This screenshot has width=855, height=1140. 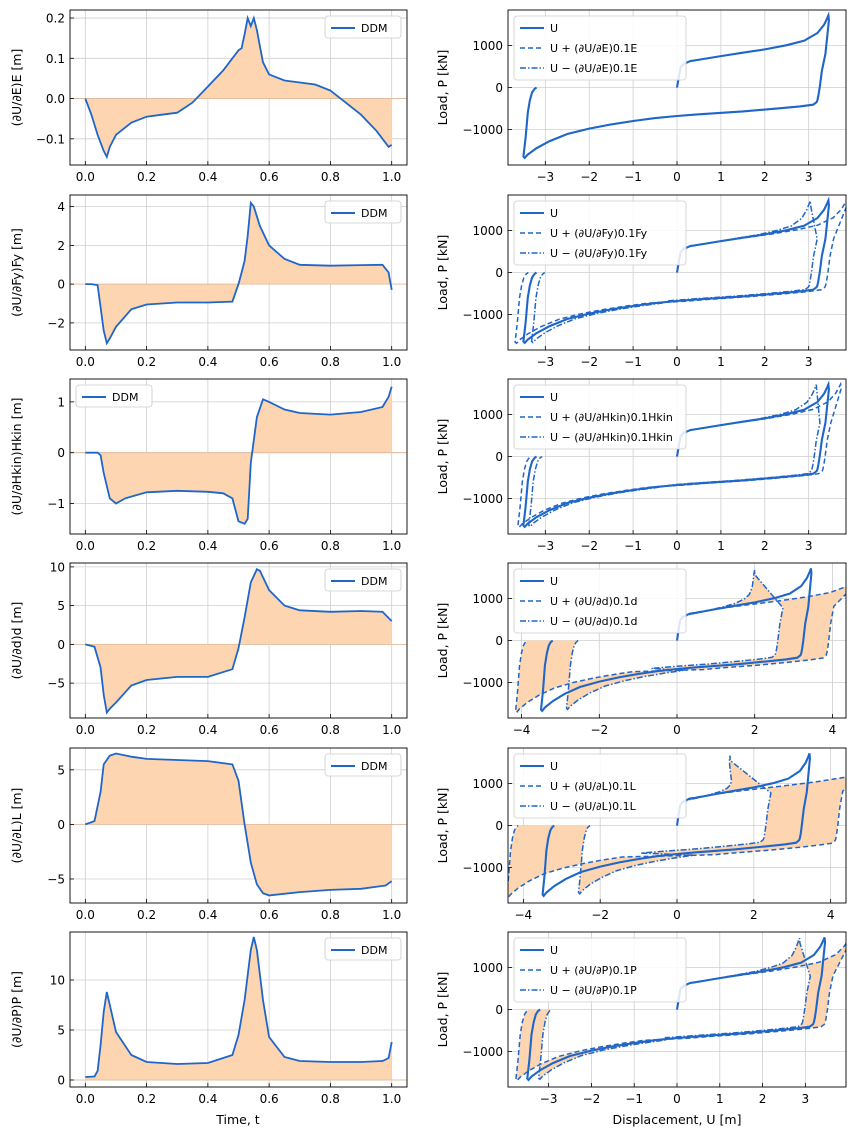 I want to click on y-tick-label: 0.2, so click(x=55, y=19).